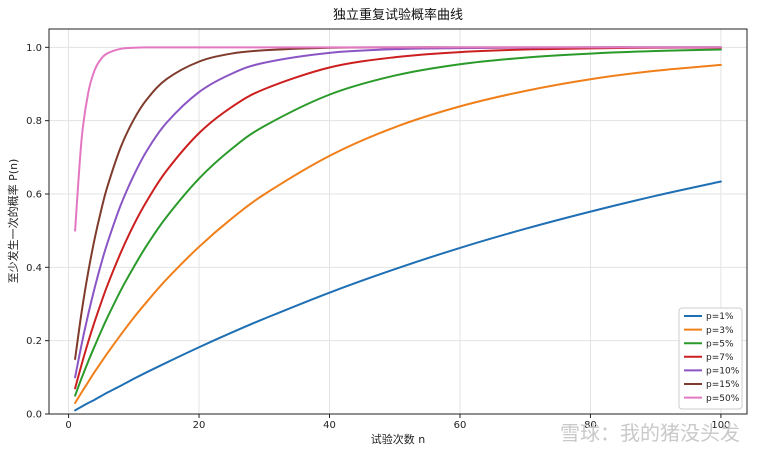 The height and width of the screenshot is (456, 760). I want to click on chart-title: 独立重复试验概率曲线, so click(398, 15).